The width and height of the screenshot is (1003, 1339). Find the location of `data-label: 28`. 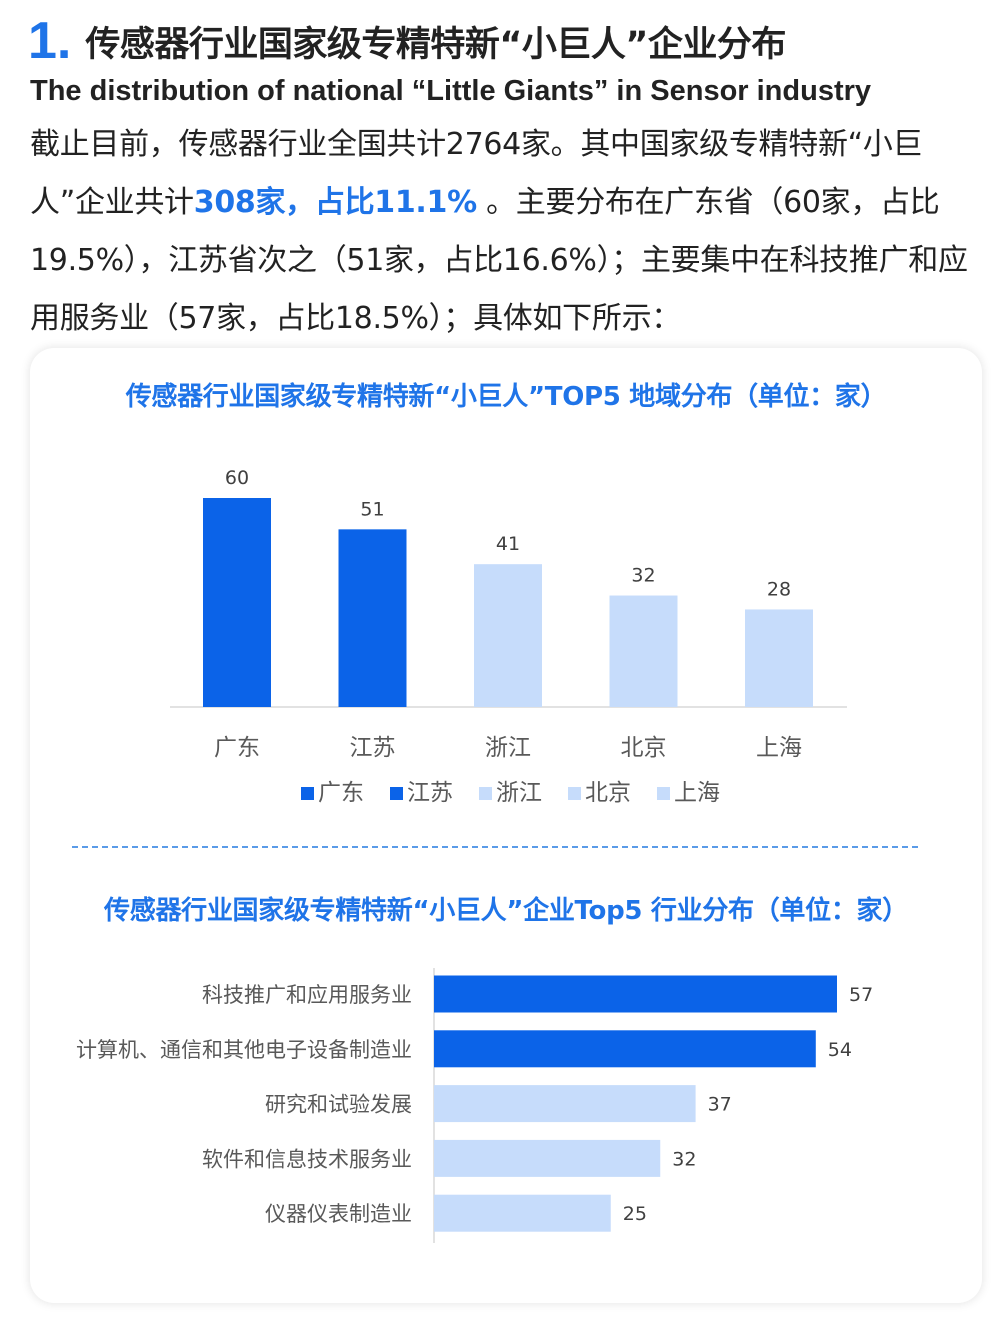

data-label: 28 is located at coordinates (779, 589).